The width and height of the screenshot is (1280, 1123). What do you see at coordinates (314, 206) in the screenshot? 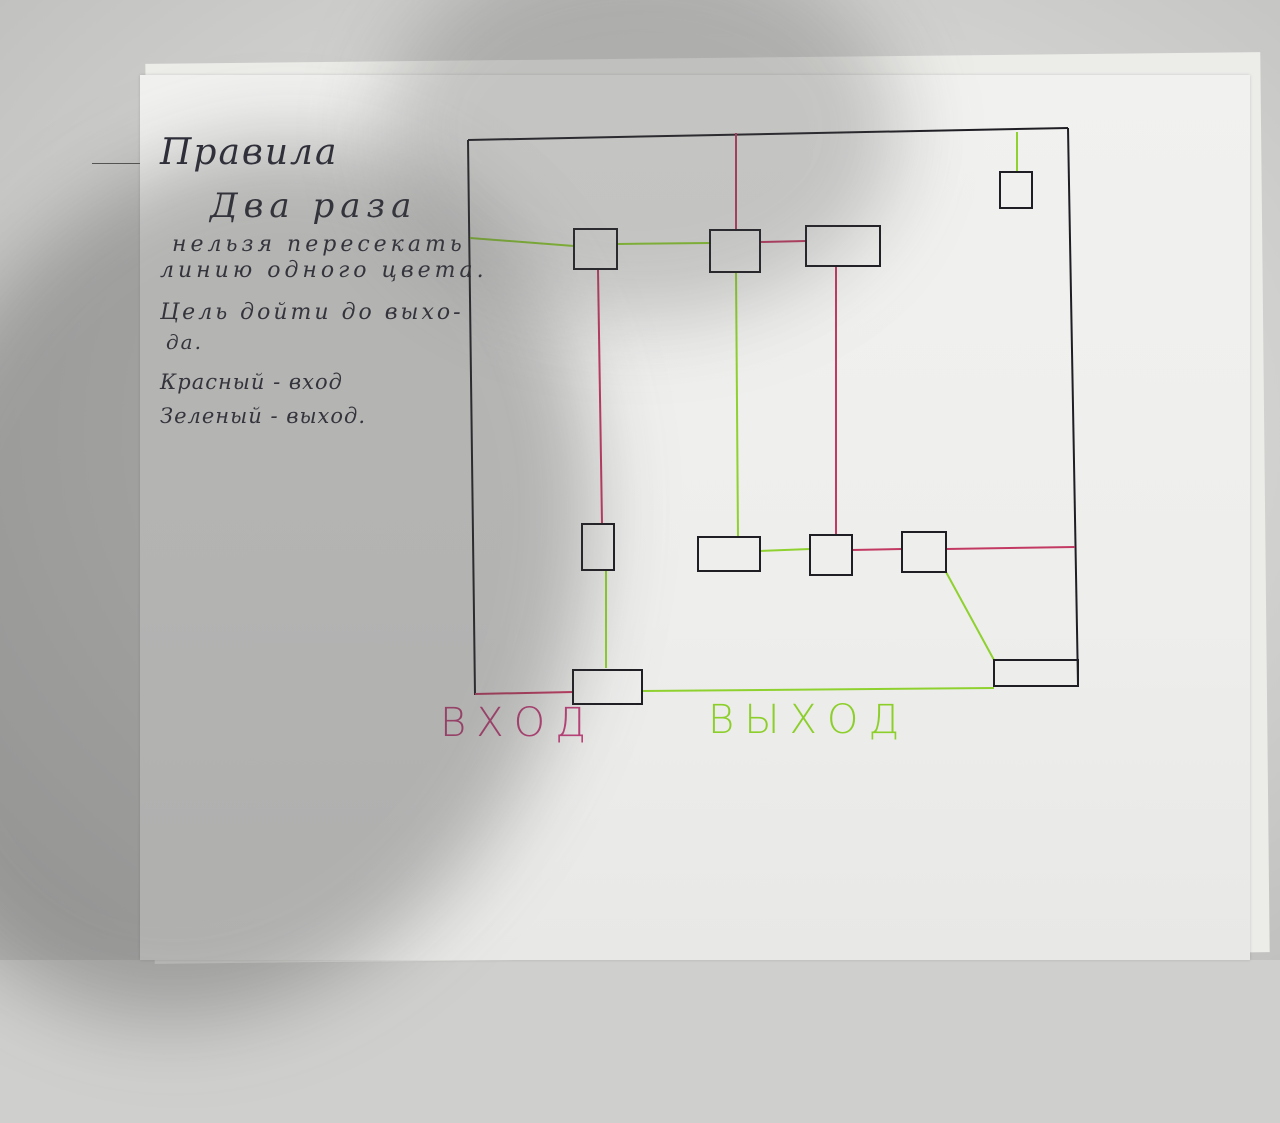
I see `rules-line-1: Два раза` at bounding box center [314, 206].